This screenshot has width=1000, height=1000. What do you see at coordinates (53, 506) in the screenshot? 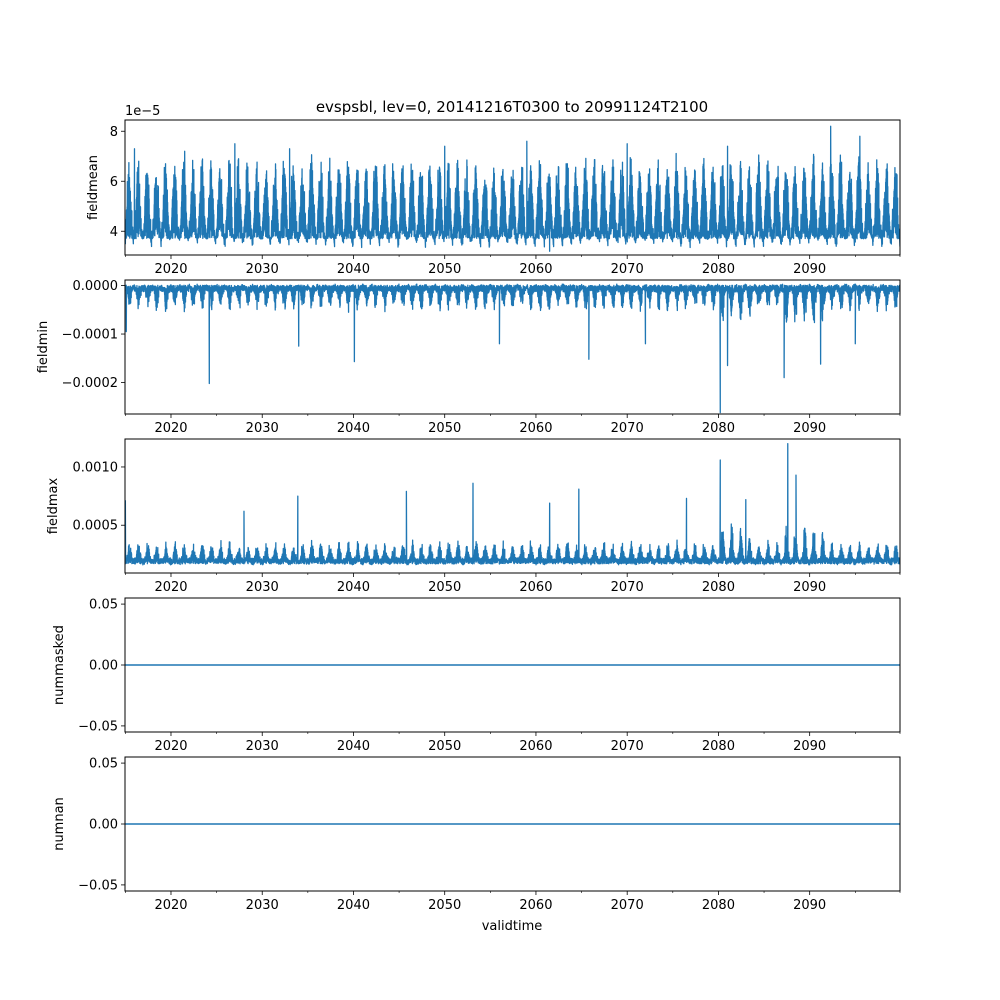
I see `y-axis-label: fieldmax` at bounding box center [53, 506].